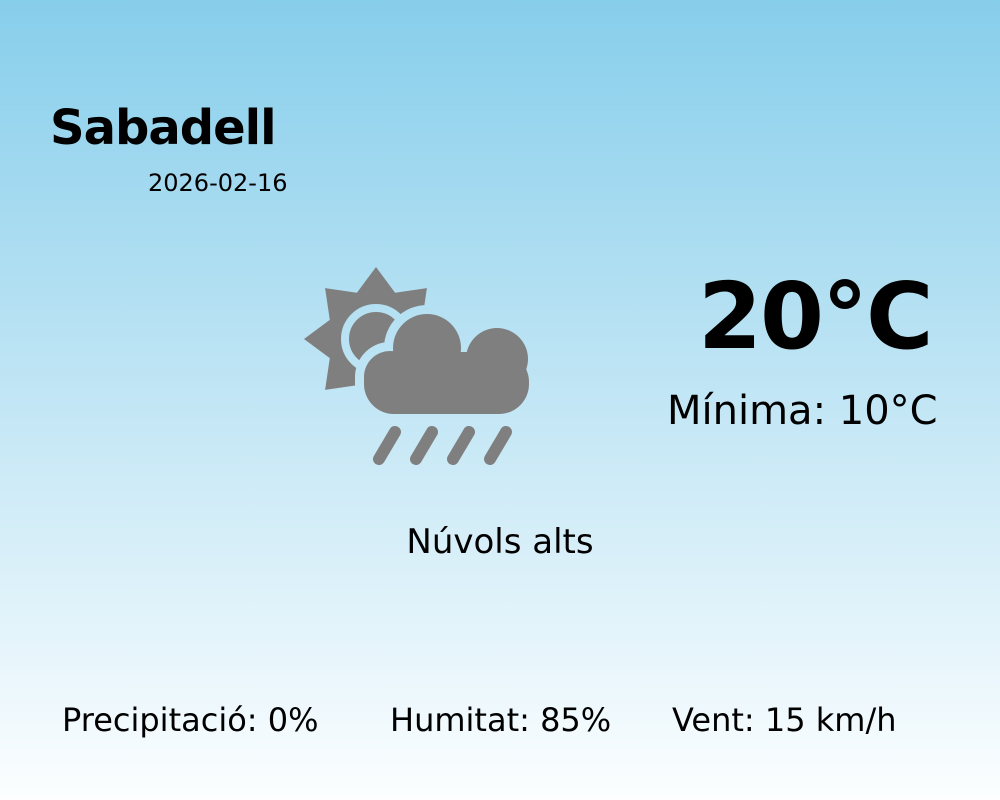 Image resolution: width=1000 pixels, height=800 pixels. What do you see at coordinates (802, 411) in the screenshot?
I see `minimum-temperature-label: Mínima: 10°C` at bounding box center [802, 411].